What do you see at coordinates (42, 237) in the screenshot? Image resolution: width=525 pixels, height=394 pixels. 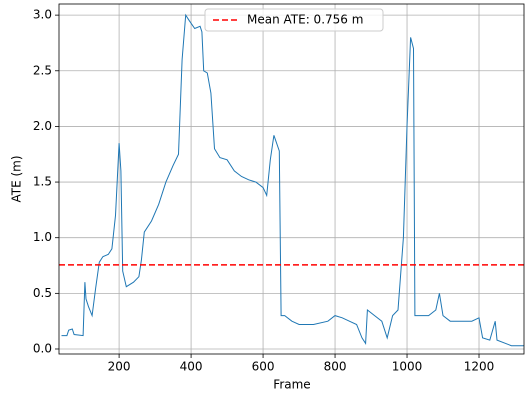 I see `y-tick-label: 1.0` at bounding box center [42, 237].